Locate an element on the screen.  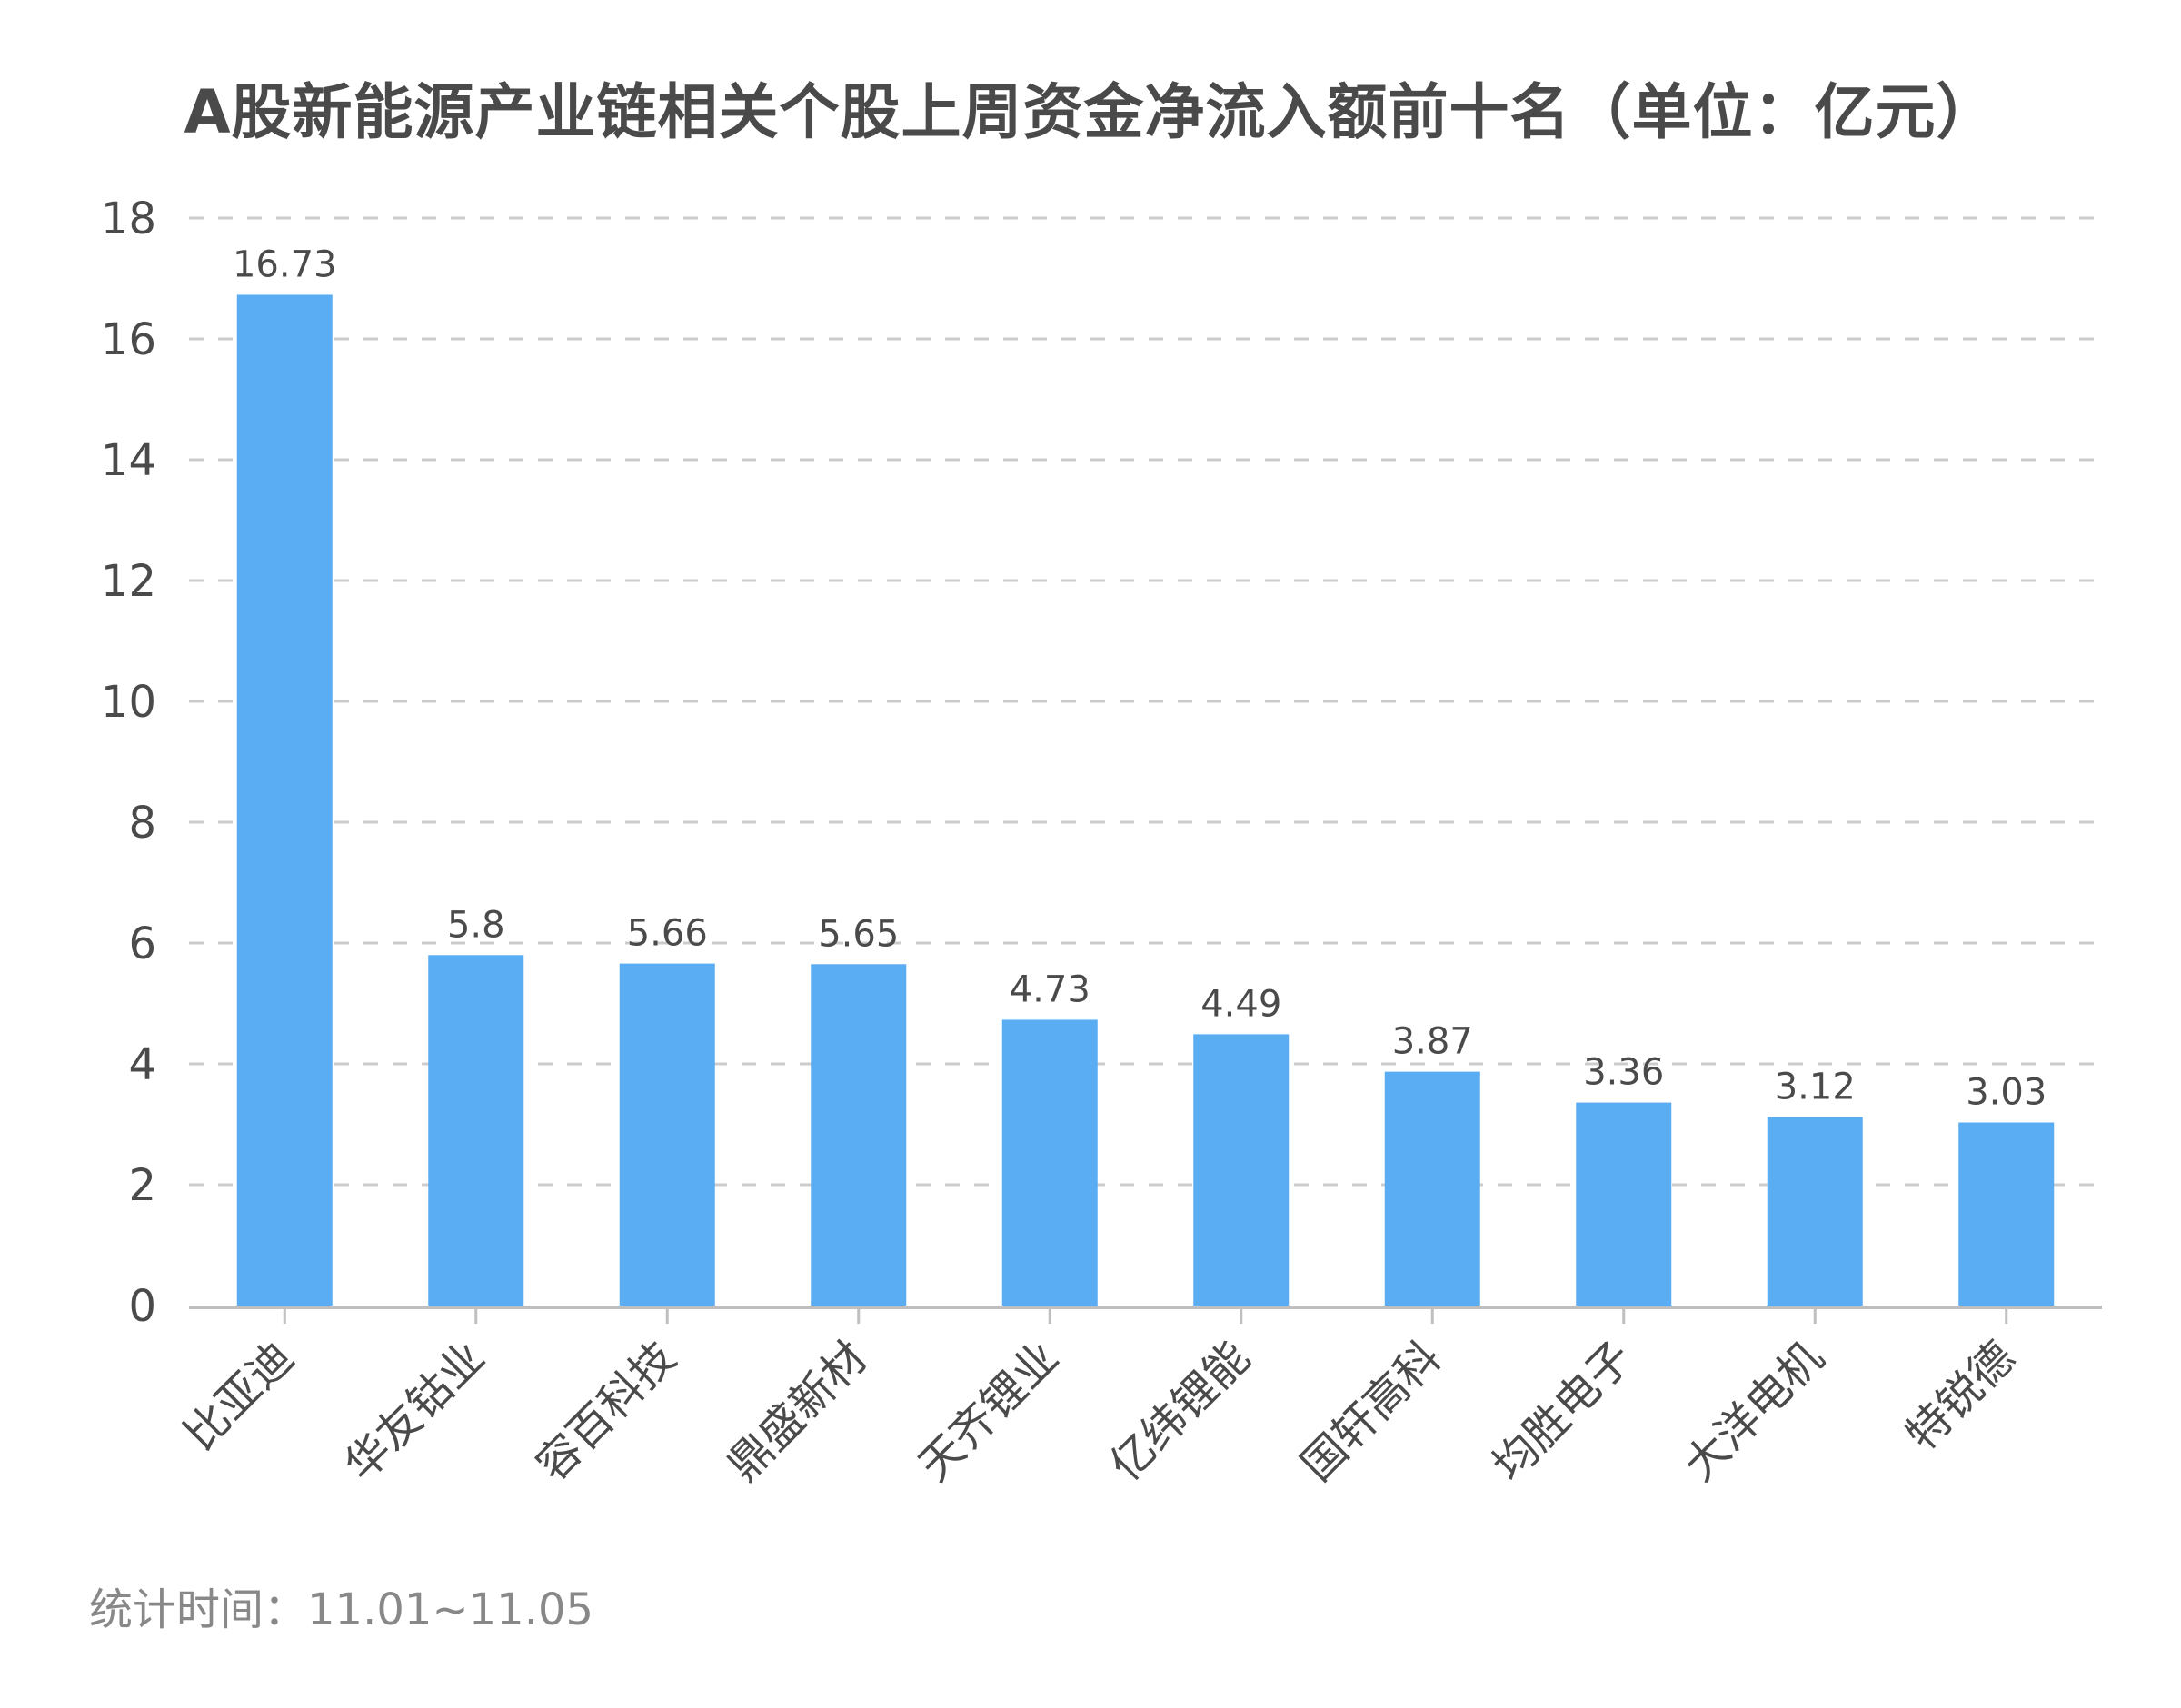
y-axis-ticks: 0 2 4 6 8 10 12 14 16 18 is located at coordinates (128, 763).